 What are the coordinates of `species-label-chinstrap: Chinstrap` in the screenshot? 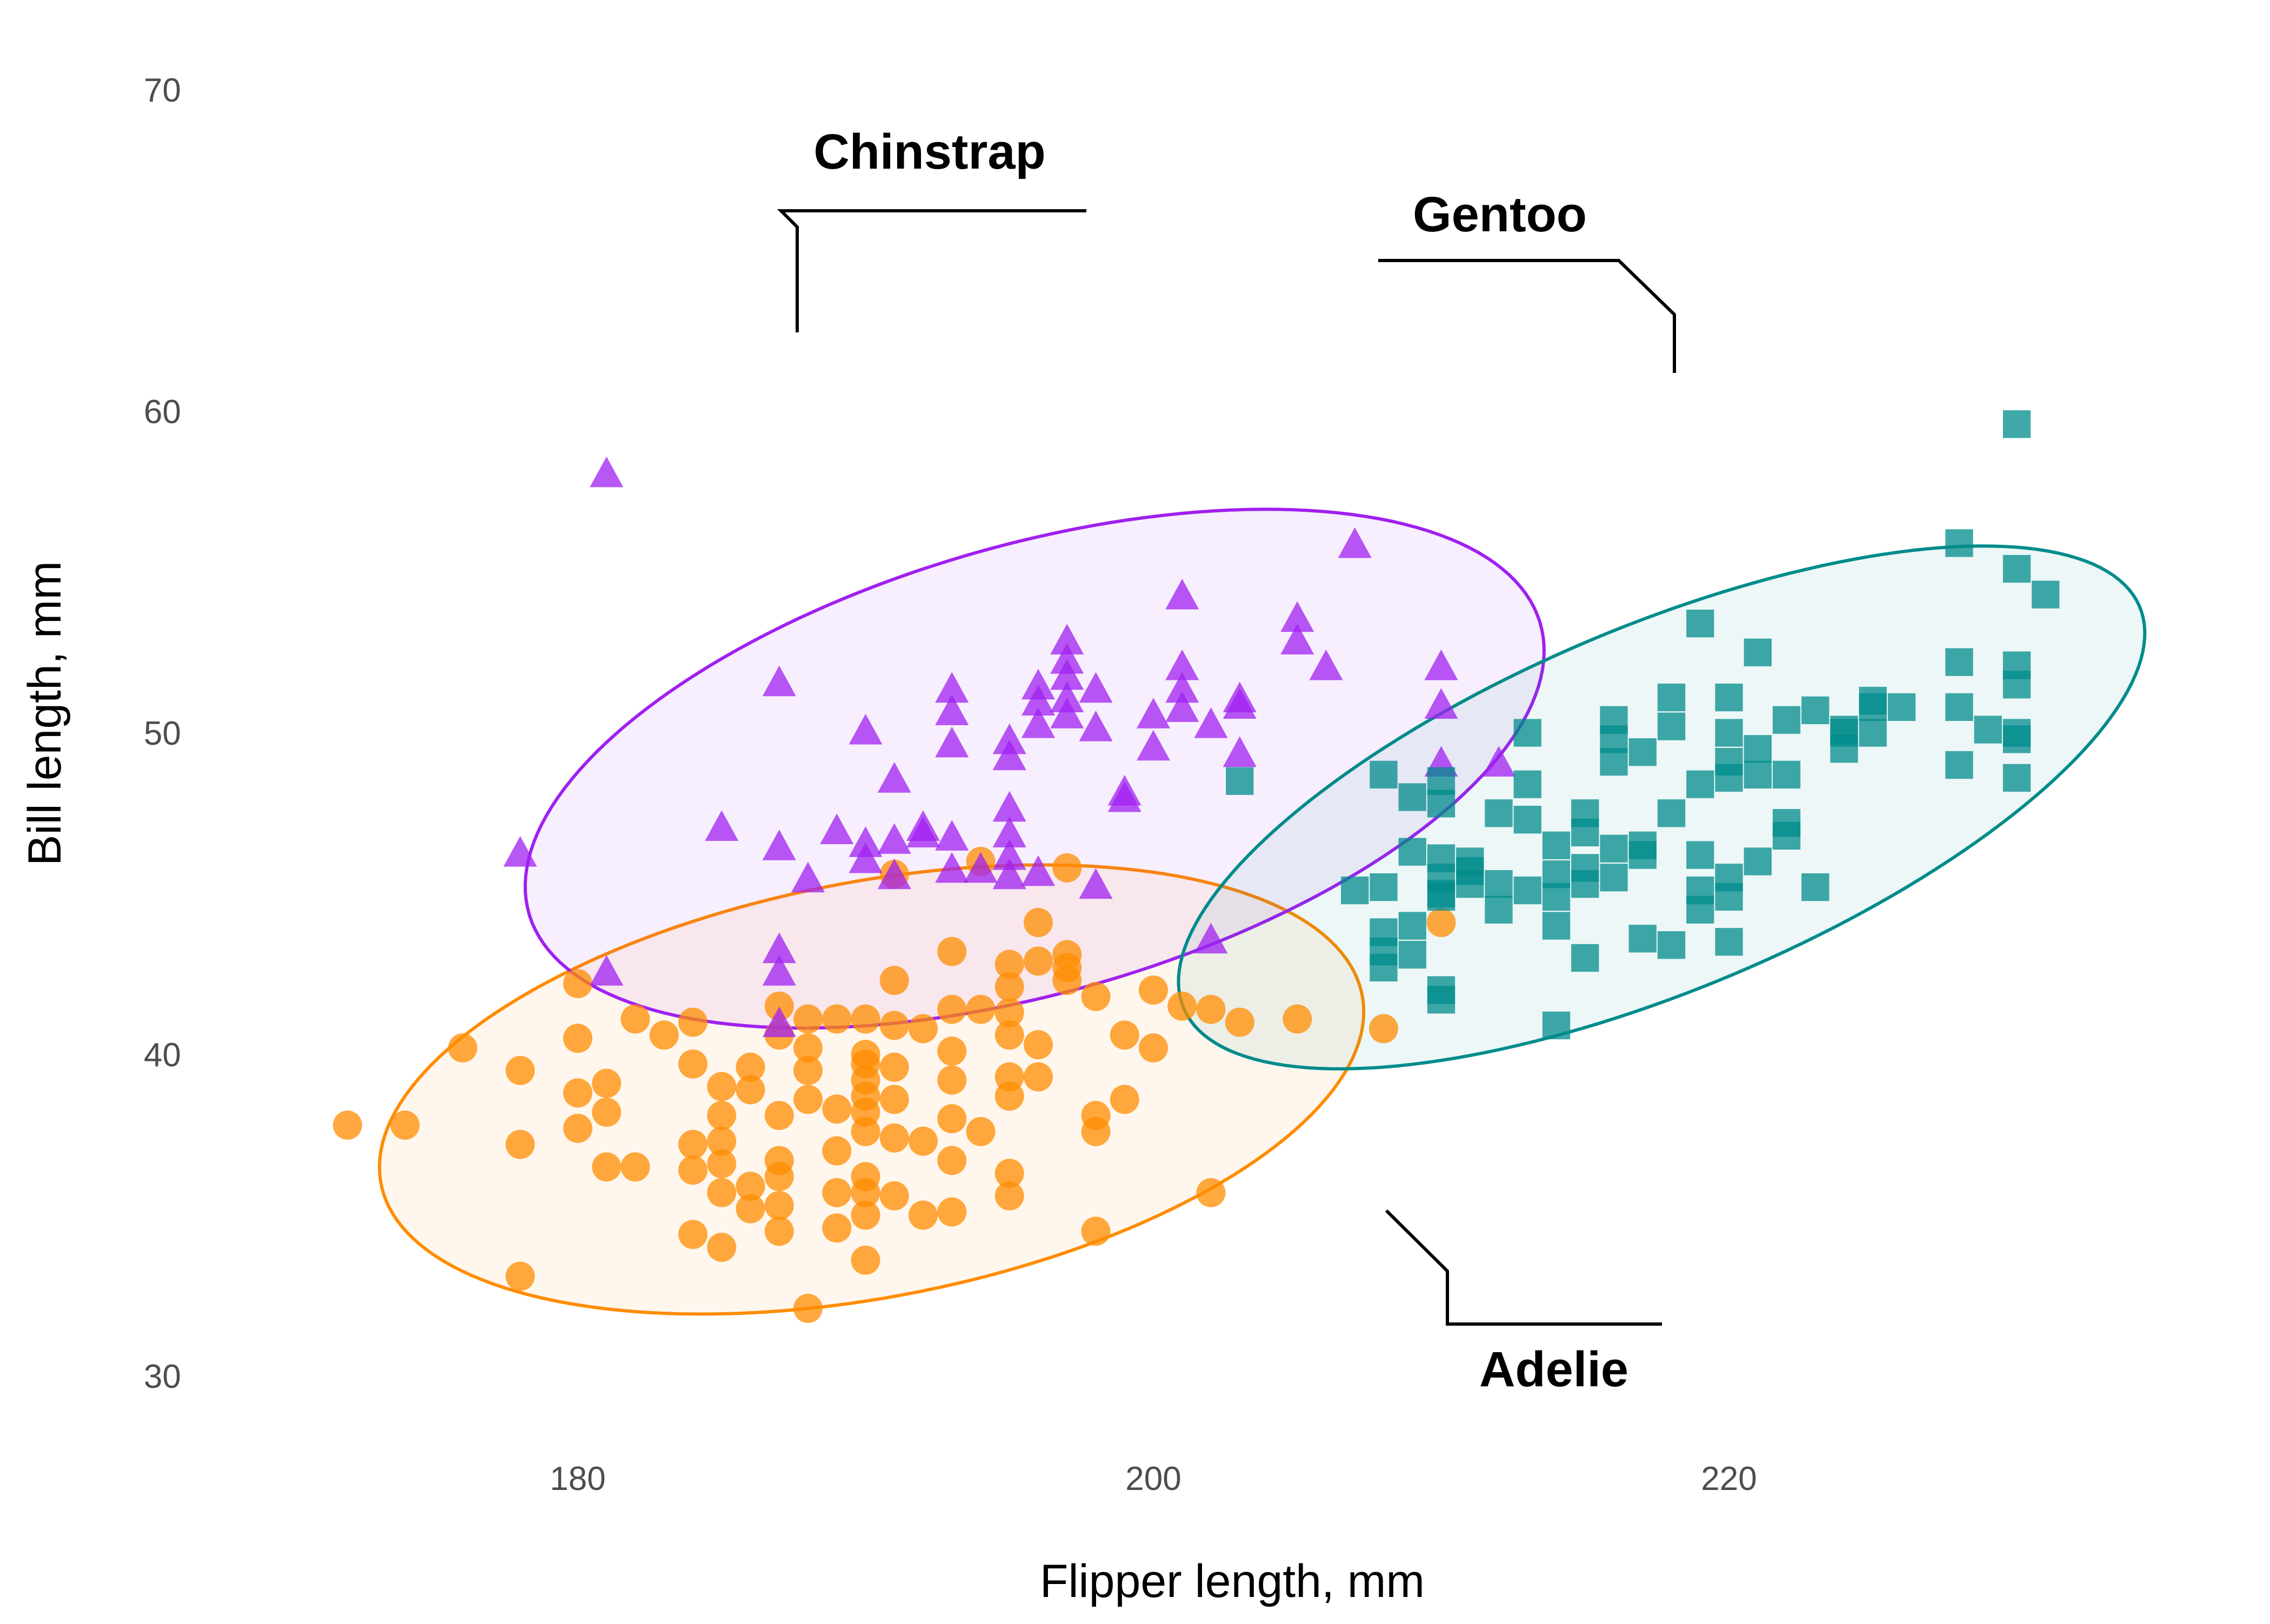 It's located at (929, 151).